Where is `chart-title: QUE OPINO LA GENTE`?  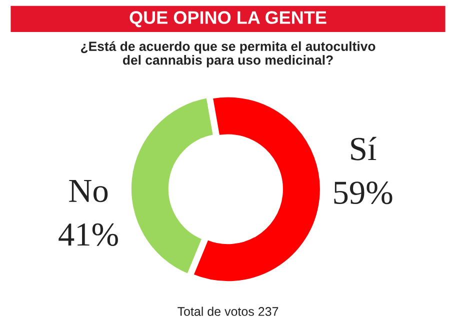 chart-title: QUE OPINO LA GENTE is located at coordinates (228, 19).